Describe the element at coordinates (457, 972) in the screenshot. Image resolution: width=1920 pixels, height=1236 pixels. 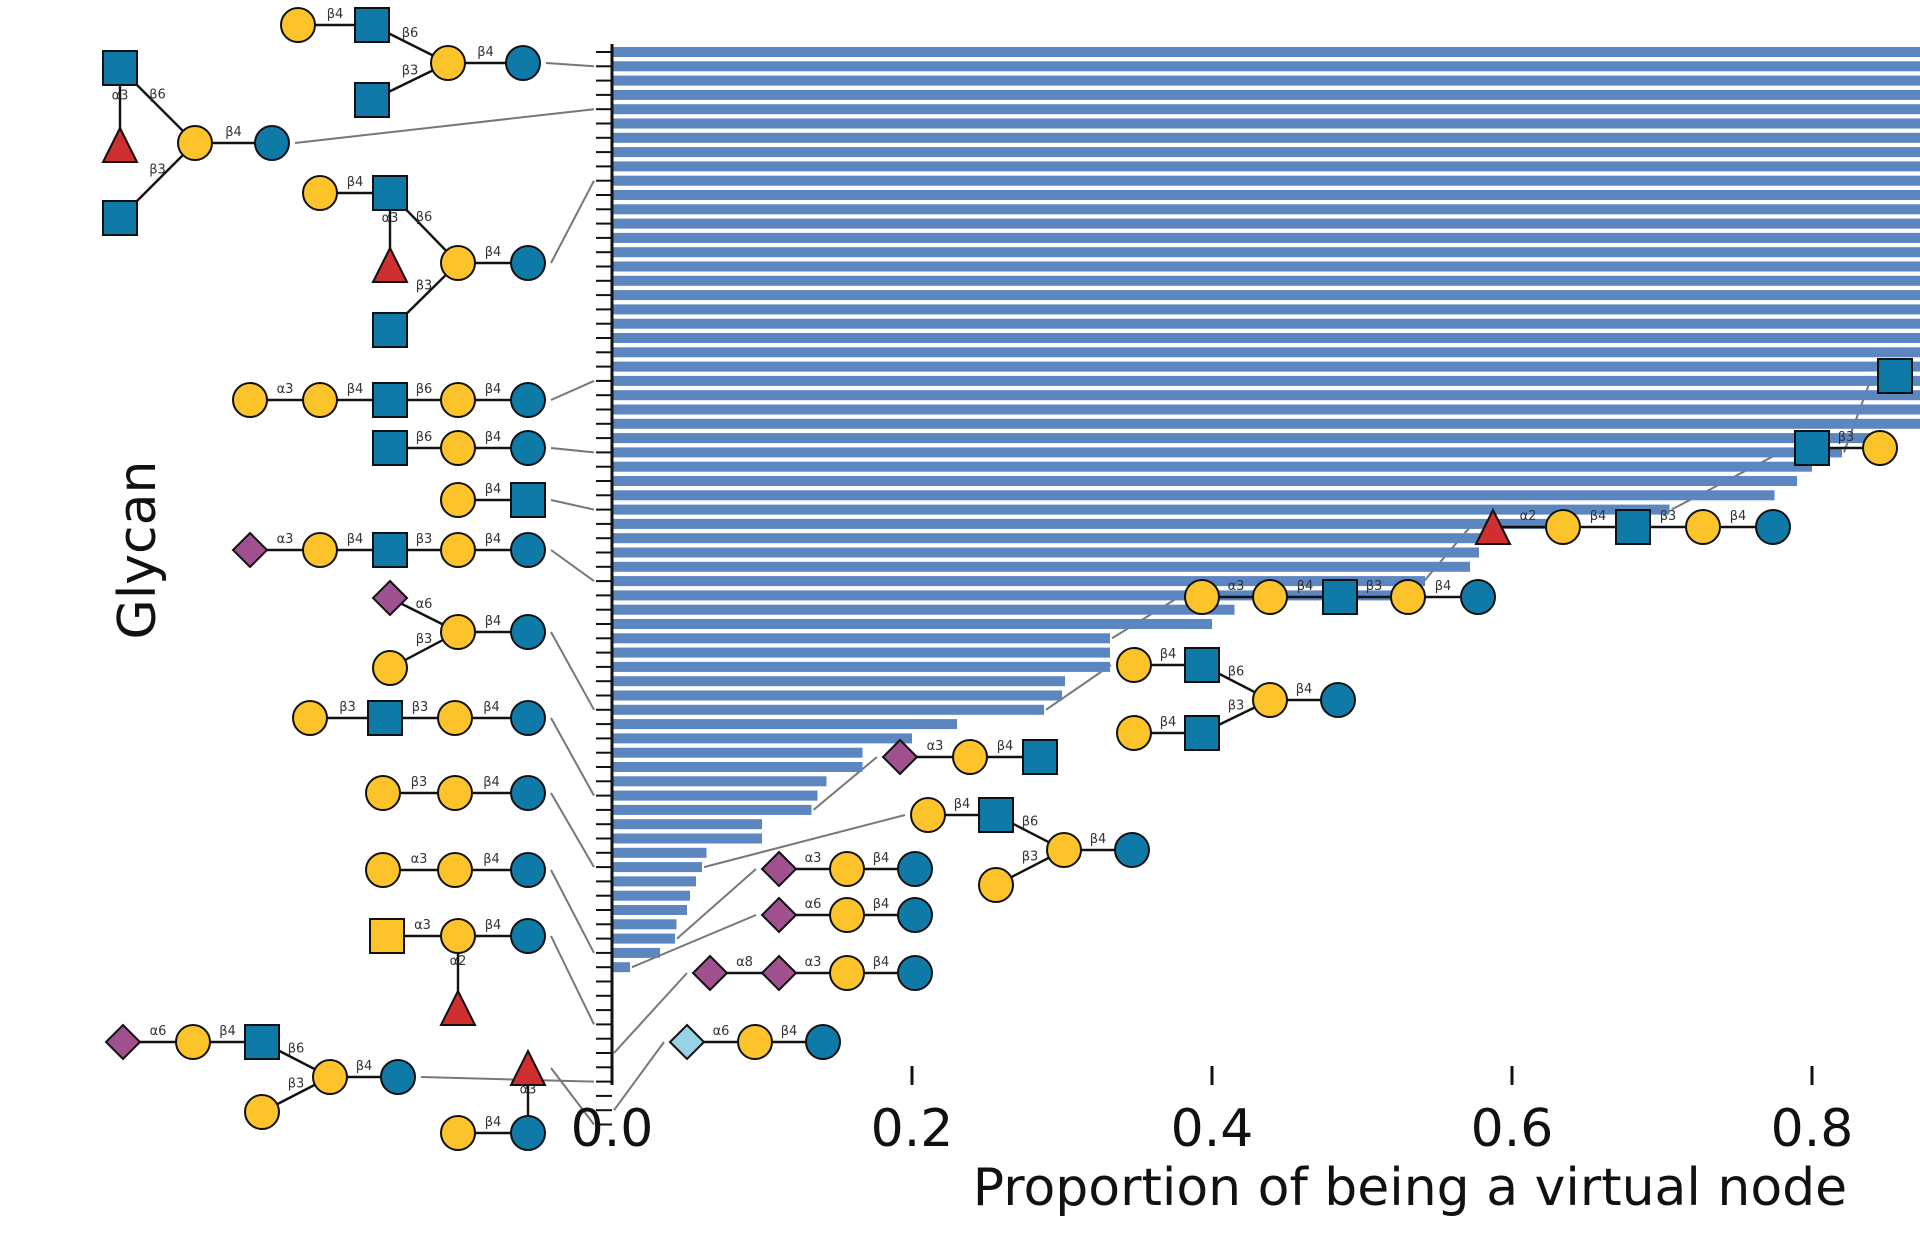
I see `glycan-12: α3 β4 α2` at that location.